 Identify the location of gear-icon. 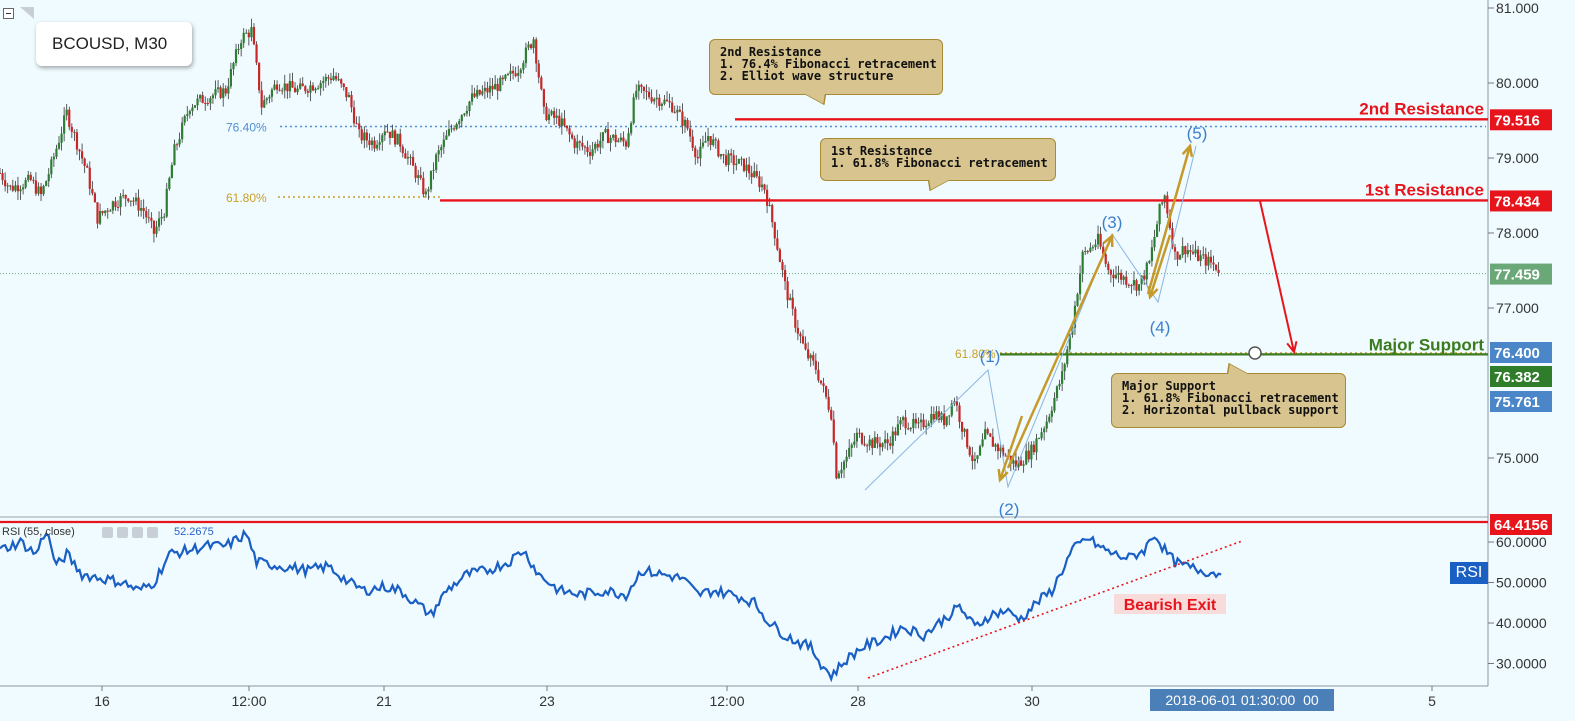
(122, 532).